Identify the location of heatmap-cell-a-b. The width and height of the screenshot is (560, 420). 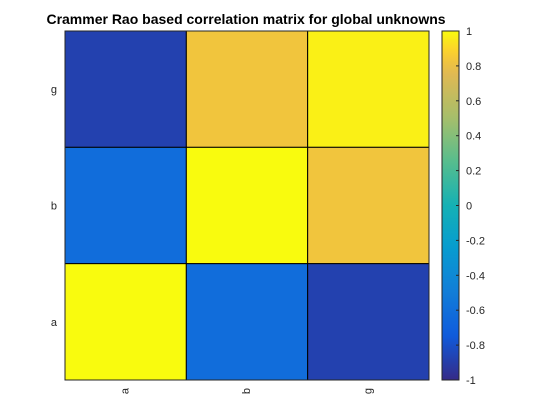
(247, 322).